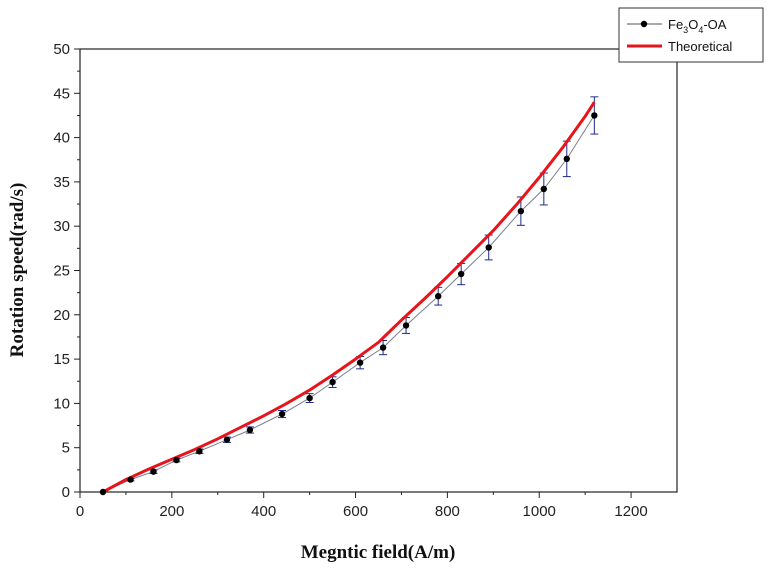 The width and height of the screenshot is (768, 572). I want to click on x-tick-label: 1000, so click(539, 511).